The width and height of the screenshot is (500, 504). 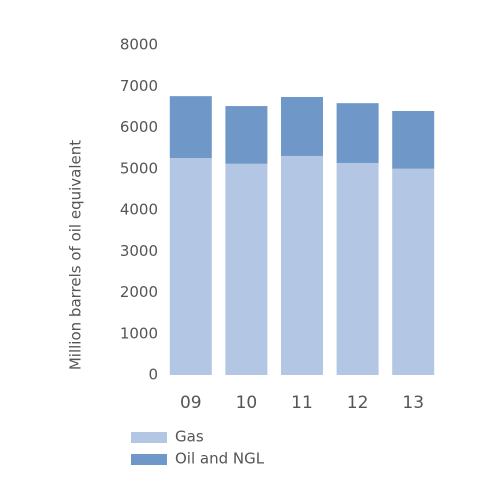 What do you see at coordinates (220, 459) in the screenshot?
I see `legend-label: Oil and NGL` at bounding box center [220, 459].